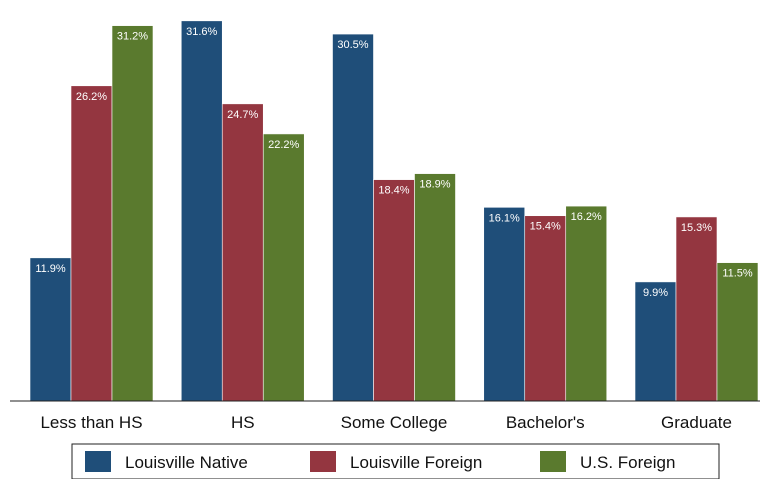  What do you see at coordinates (434, 185) in the screenshot?
I see `data-label-some-college-u-s-foreign: 18.9%` at bounding box center [434, 185].